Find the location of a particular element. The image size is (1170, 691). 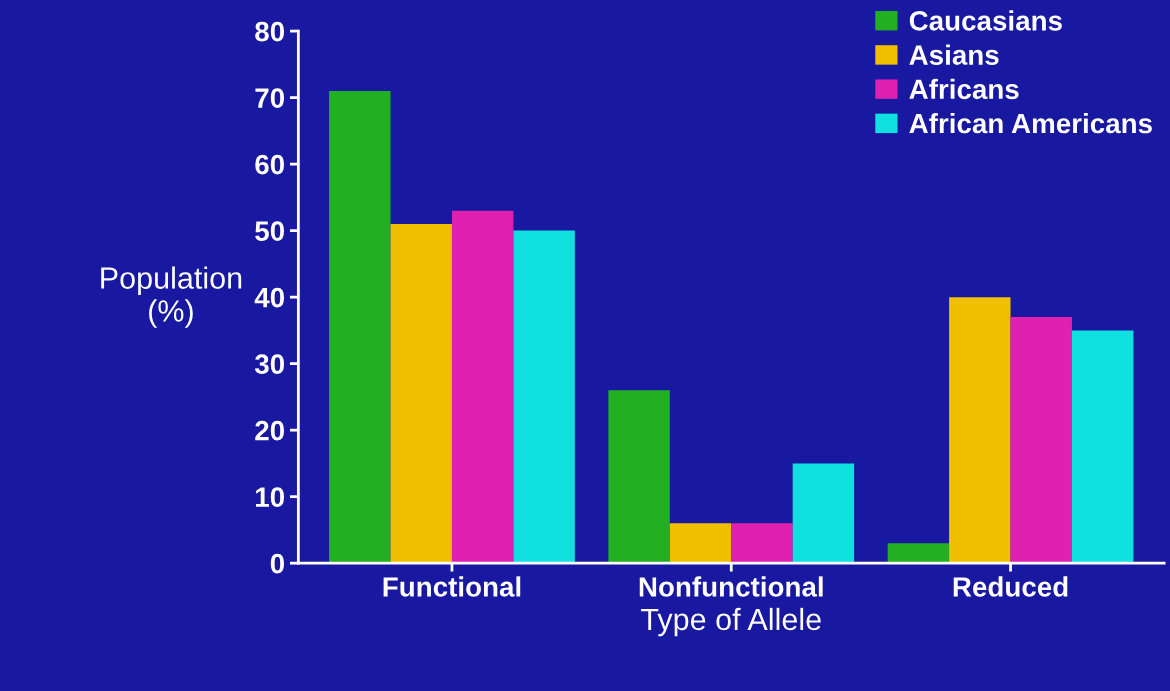

y-tick-label: 40 is located at coordinates (269, 297).